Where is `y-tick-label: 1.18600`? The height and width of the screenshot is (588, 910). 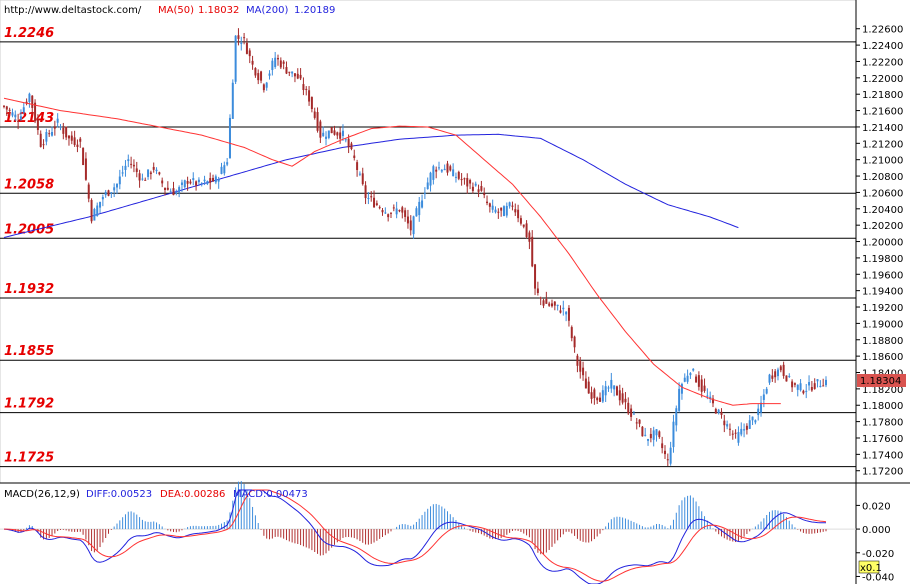
y-tick-label: 1.18600 is located at coordinates (882, 357).